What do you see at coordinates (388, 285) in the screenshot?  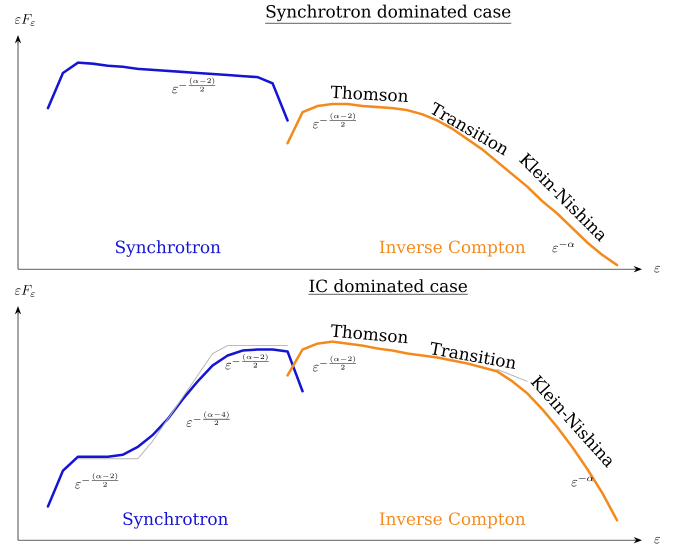 I see `chart-title: IC dominated case` at bounding box center [388, 285].